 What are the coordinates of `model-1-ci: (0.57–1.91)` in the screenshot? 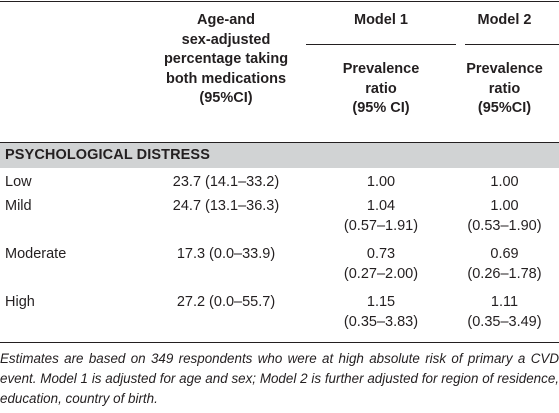 It's located at (381, 225).